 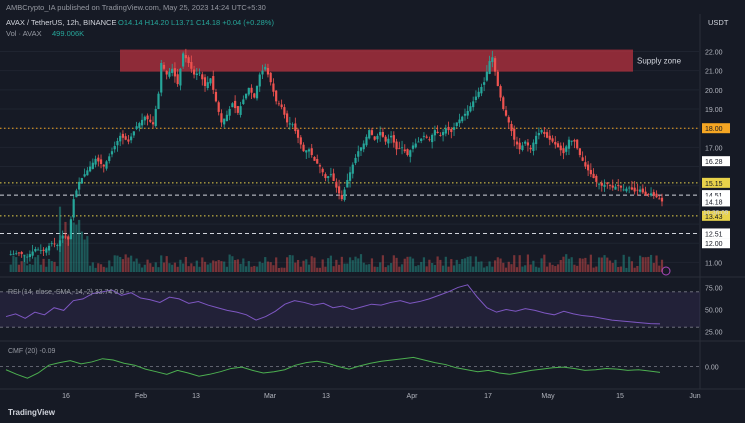 What do you see at coordinates (713, 263) in the screenshot?
I see `price-tick-label: 11.00` at bounding box center [713, 263].